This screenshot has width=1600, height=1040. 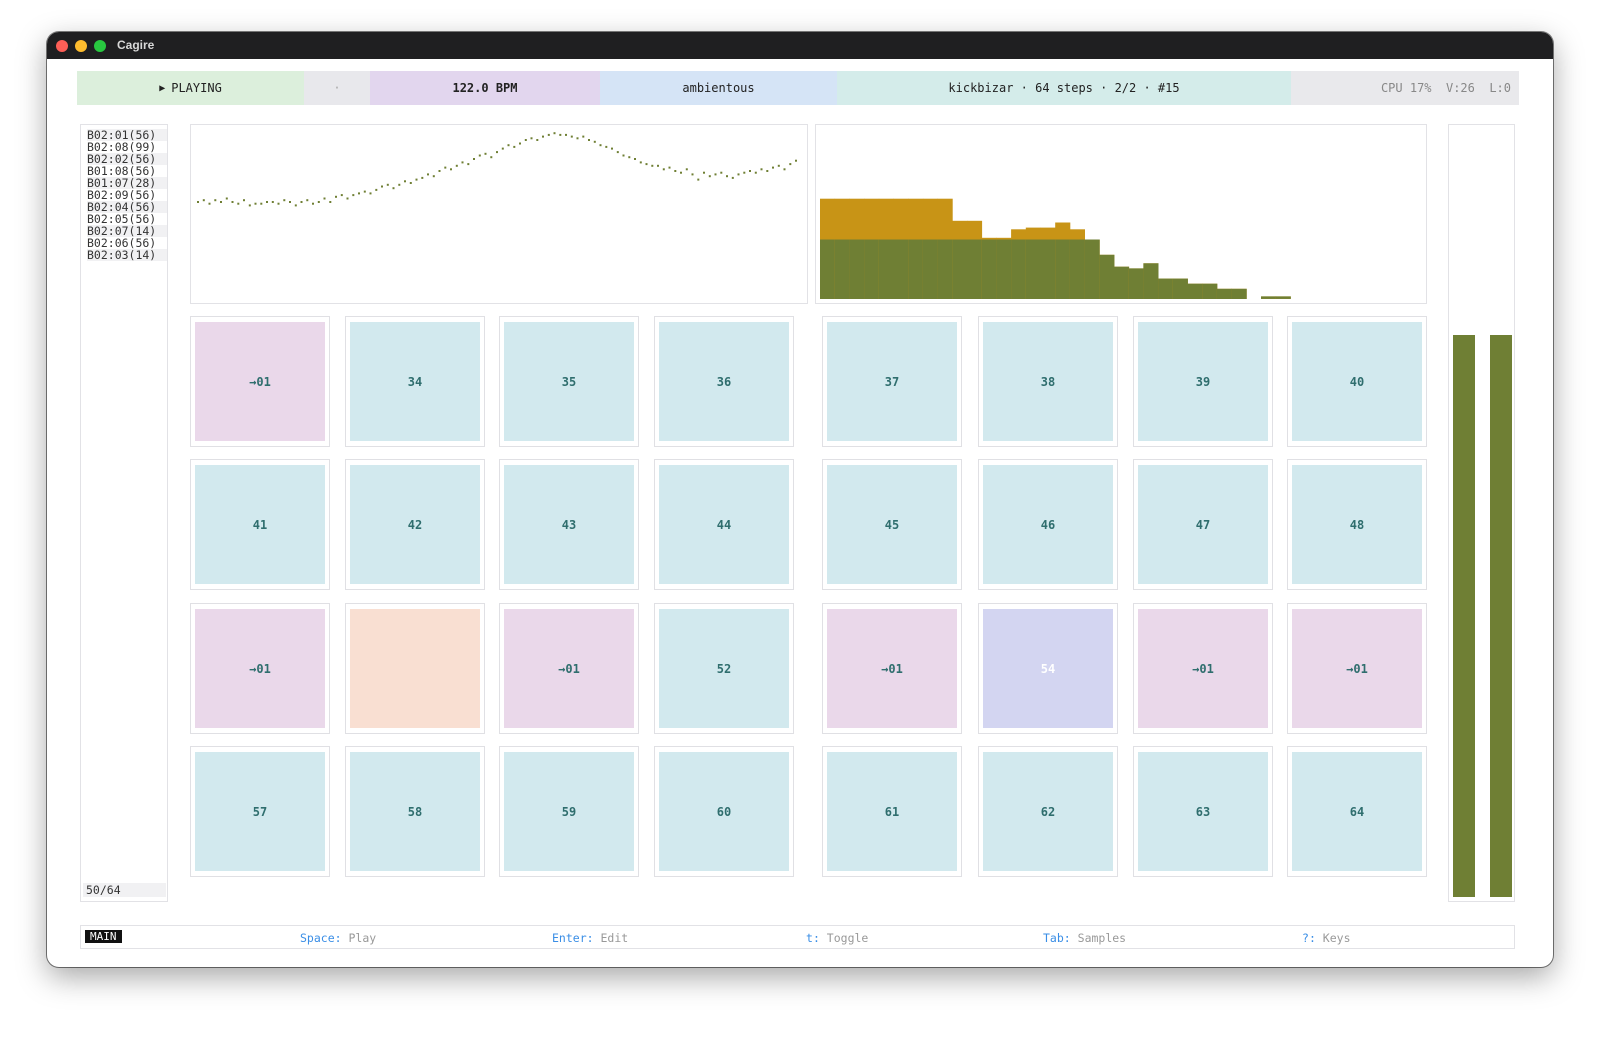 I want to click on step-cell: 59, so click(x=569, y=811).